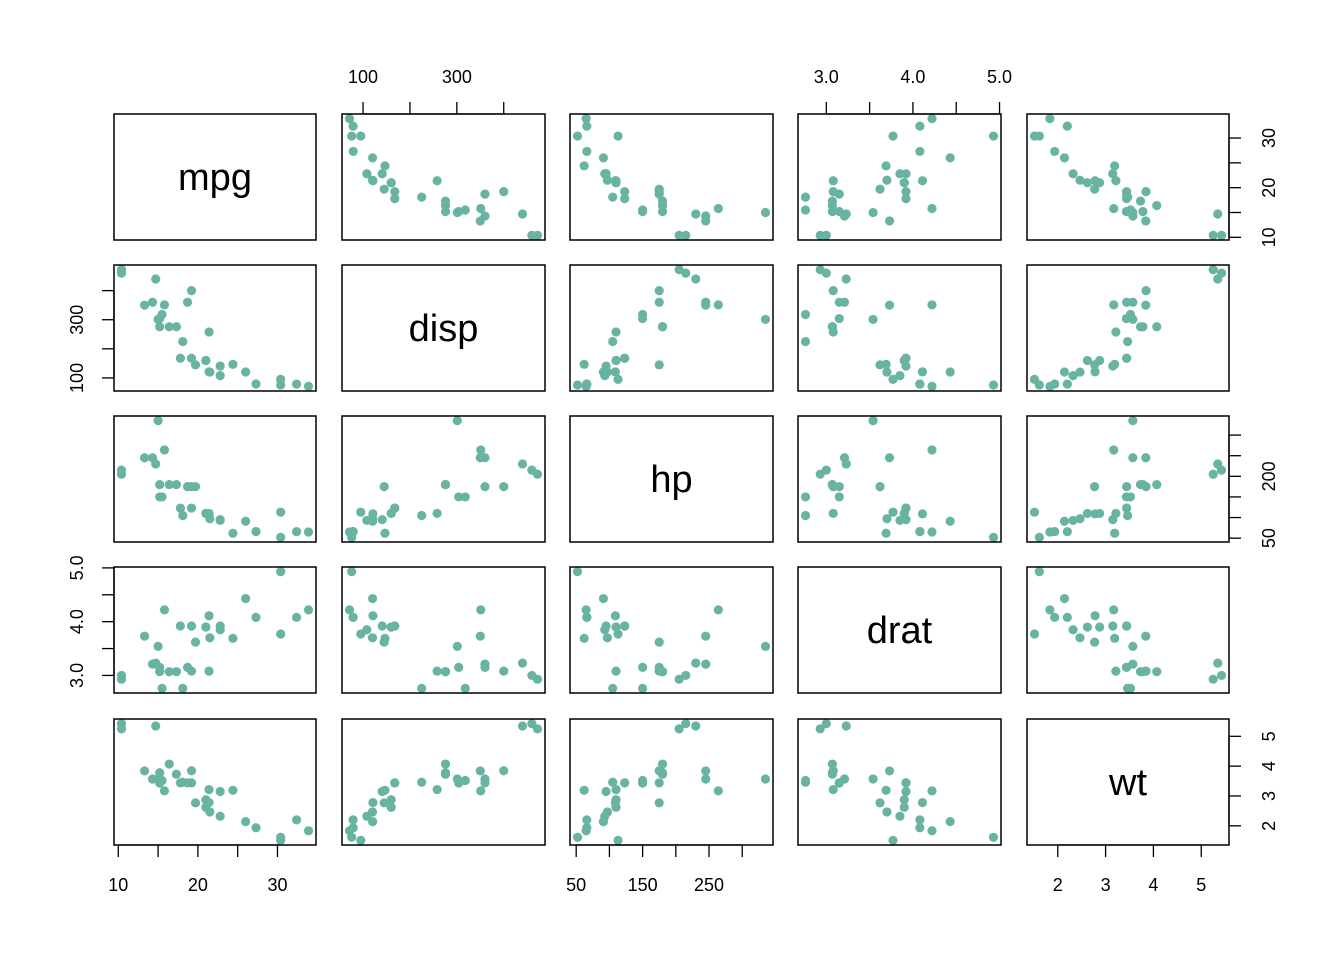 The width and height of the screenshot is (1344, 960). I want to click on diagonal-label-wt: wt, so click(1127, 783).